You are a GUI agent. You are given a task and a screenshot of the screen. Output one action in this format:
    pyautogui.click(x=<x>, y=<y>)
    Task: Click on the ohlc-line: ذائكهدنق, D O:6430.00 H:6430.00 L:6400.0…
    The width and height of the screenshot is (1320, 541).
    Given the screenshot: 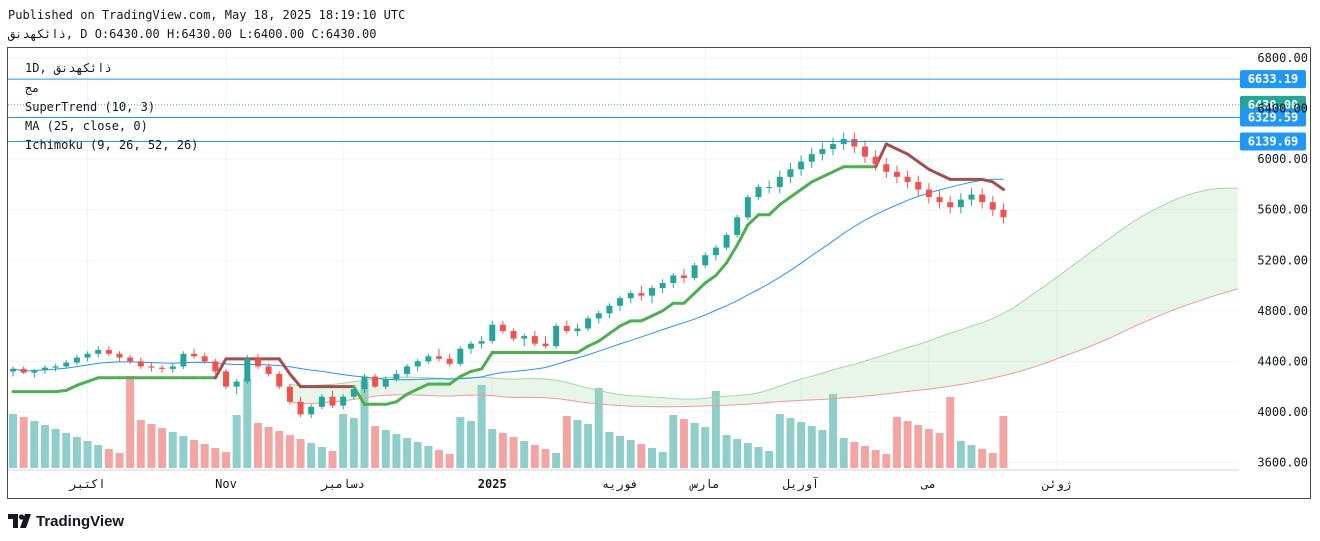 What is the action you would take?
    pyautogui.click(x=192, y=34)
    